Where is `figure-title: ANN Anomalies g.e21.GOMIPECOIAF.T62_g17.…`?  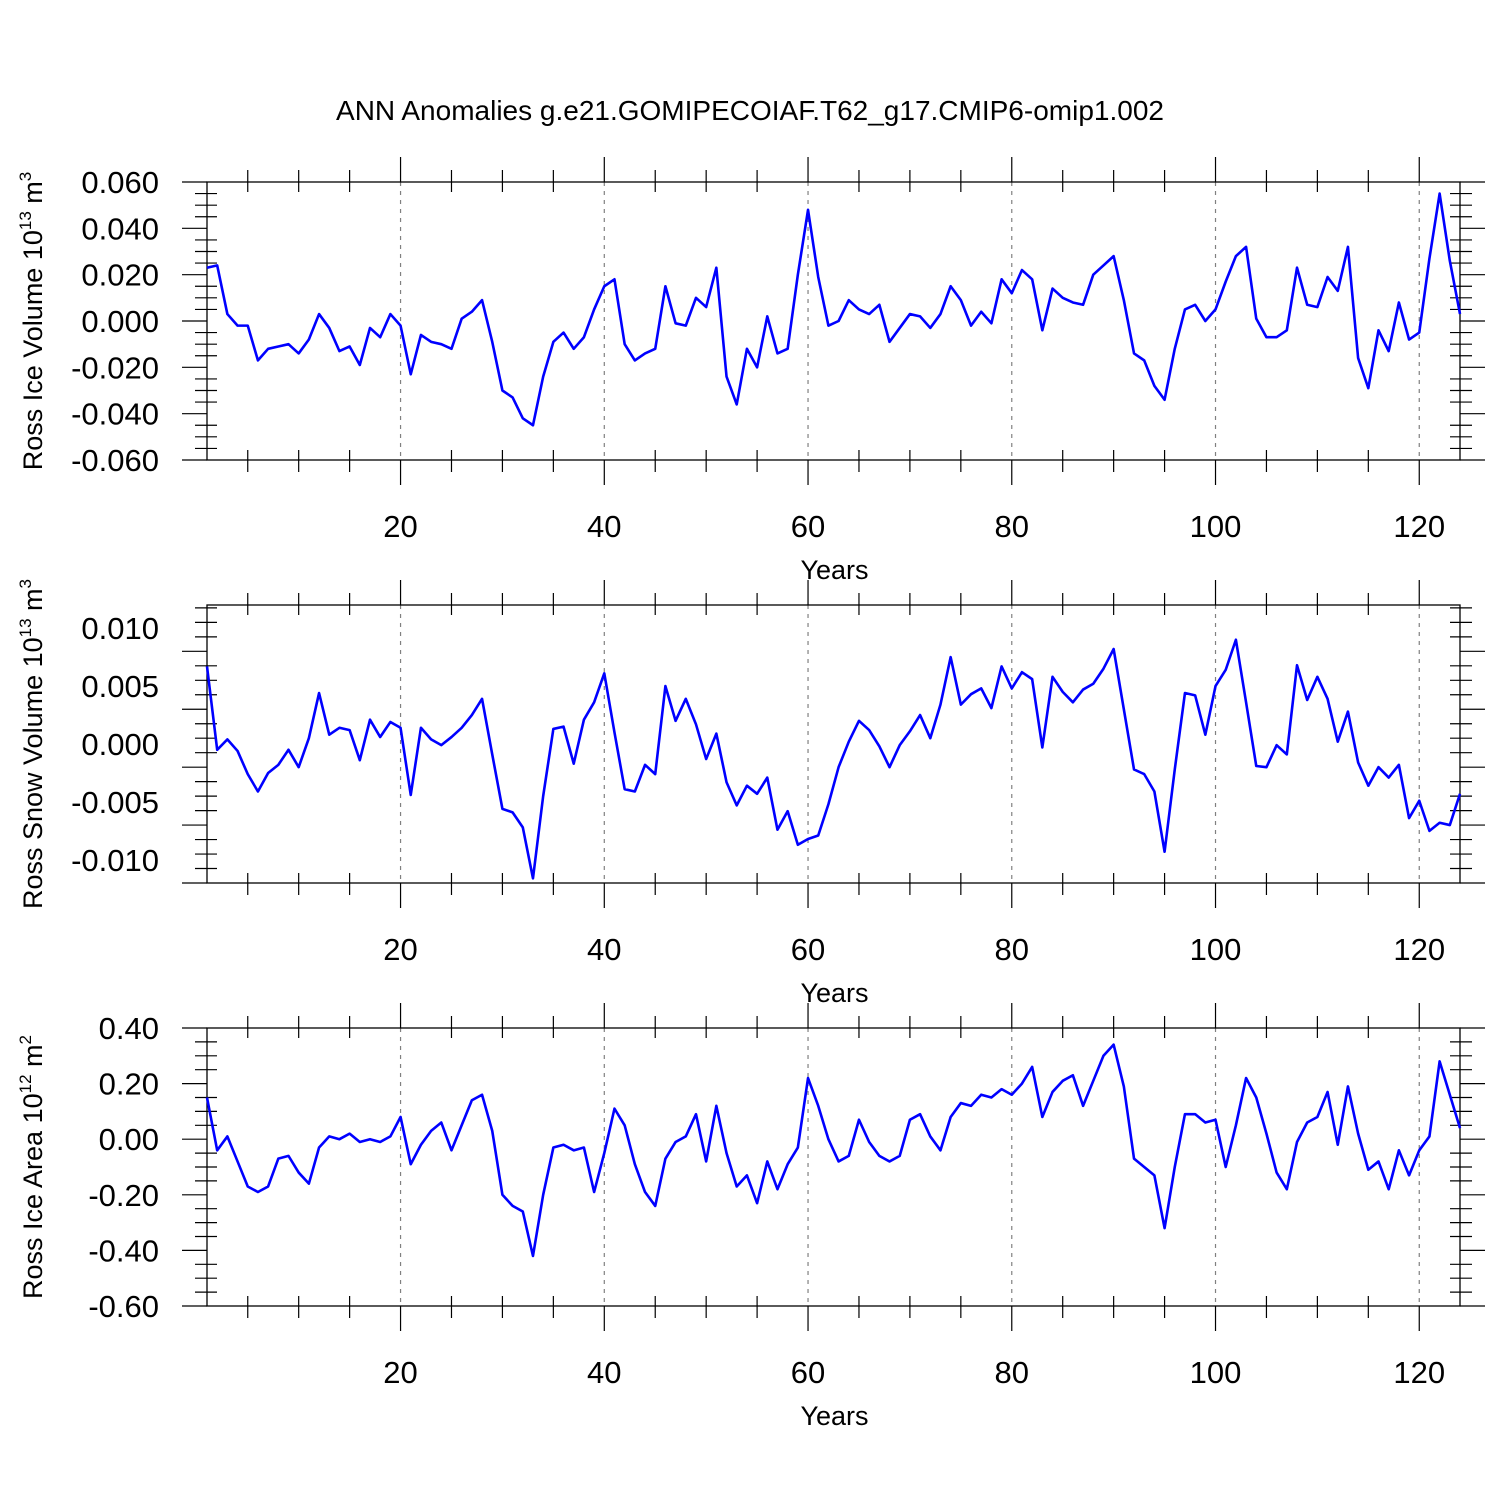
figure-title: ANN Anomalies g.e21.GOMIPECOIAF.T62_g17.… is located at coordinates (750, 110).